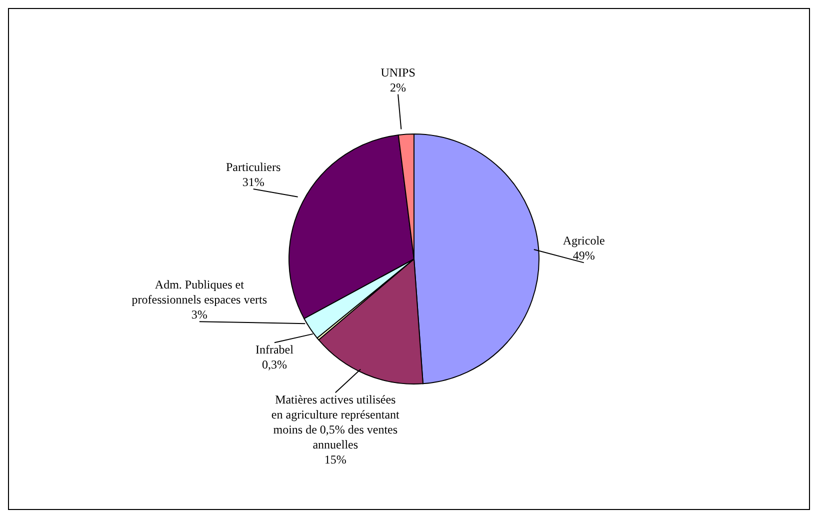  What do you see at coordinates (253, 167) in the screenshot?
I see `slice-label: Particuliers` at bounding box center [253, 167].